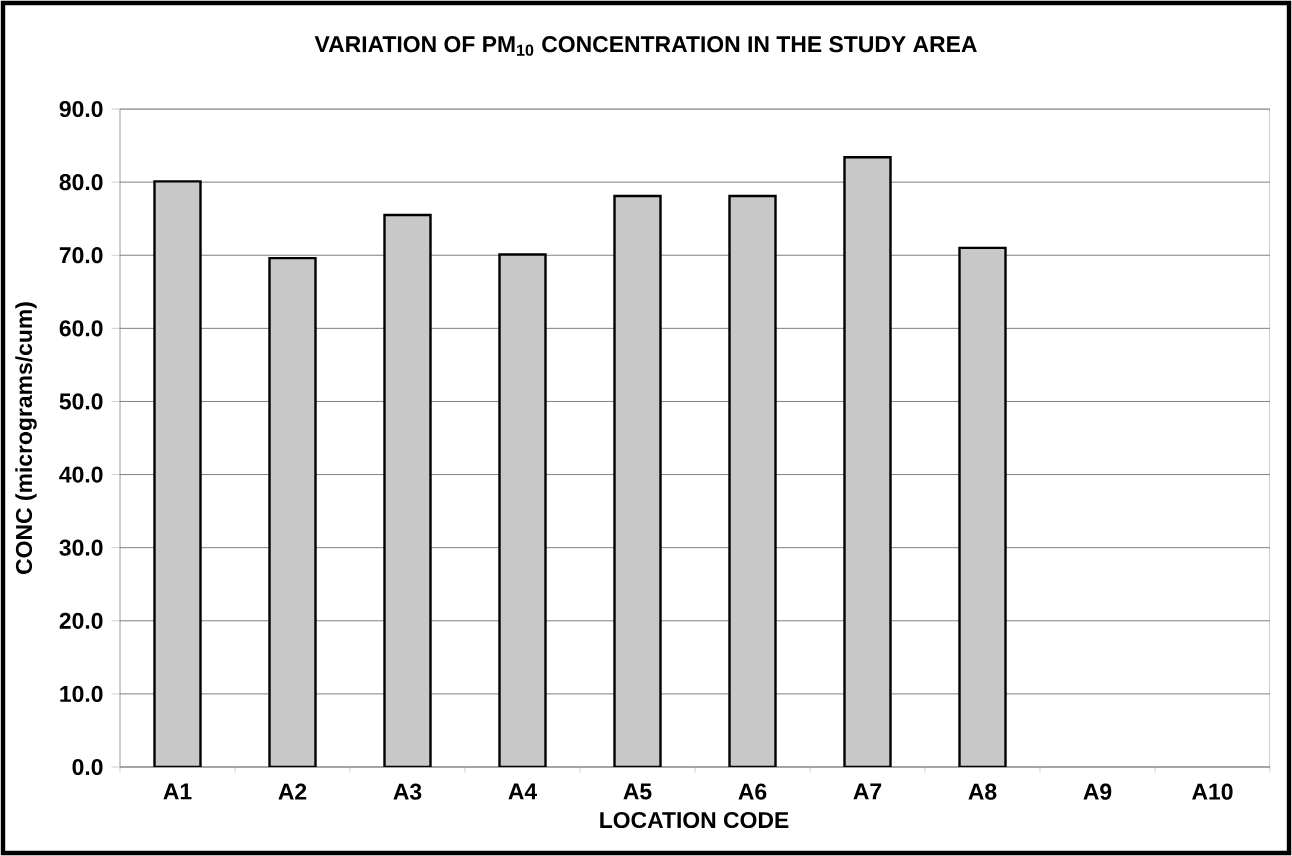 The width and height of the screenshot is (1292, 856). Describe the element at coordinates (645, 46) in the screenshot. I see `chart-title: VARIATION OF PM$_{10}$ CONCENTRATION IN THE STUDY AREA` at that location.